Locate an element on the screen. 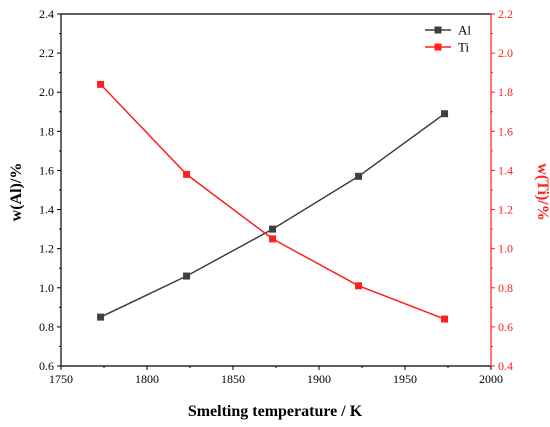 This screenshot has width=550, height=427. legend-al-label: Al is located at coordinates (464, 30).